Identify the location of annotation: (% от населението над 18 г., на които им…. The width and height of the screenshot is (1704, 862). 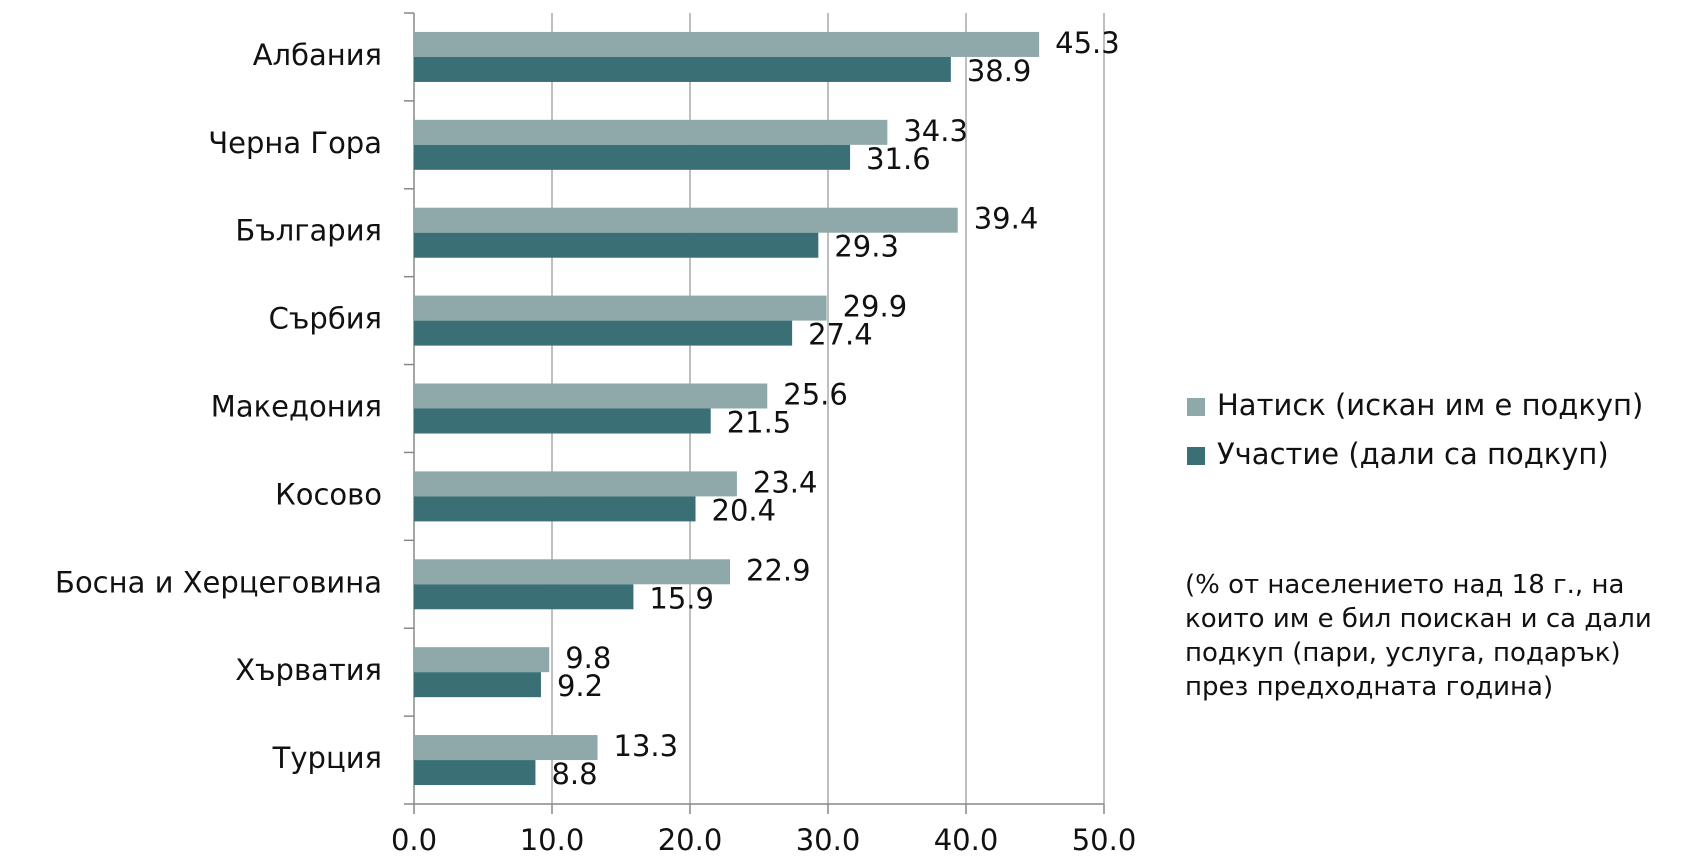
(1418, 636).